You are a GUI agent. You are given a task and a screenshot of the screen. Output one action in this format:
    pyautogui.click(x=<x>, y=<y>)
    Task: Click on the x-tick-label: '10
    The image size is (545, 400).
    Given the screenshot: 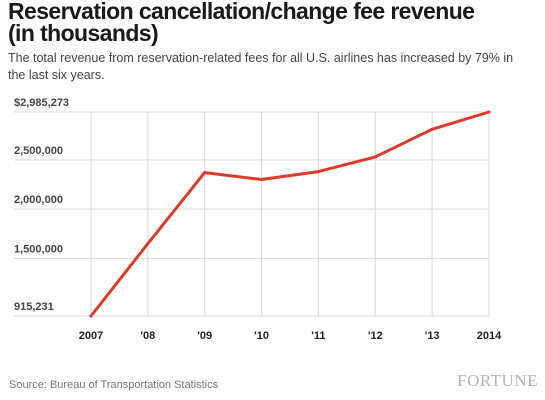 What is the action you would take?
    pyautogui.click(x=261, y=336)
    